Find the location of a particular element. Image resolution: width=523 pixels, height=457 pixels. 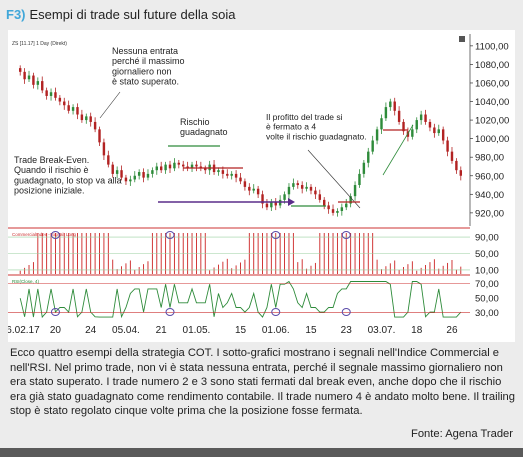

panel-close-icon is located at coordinates (462, 39).